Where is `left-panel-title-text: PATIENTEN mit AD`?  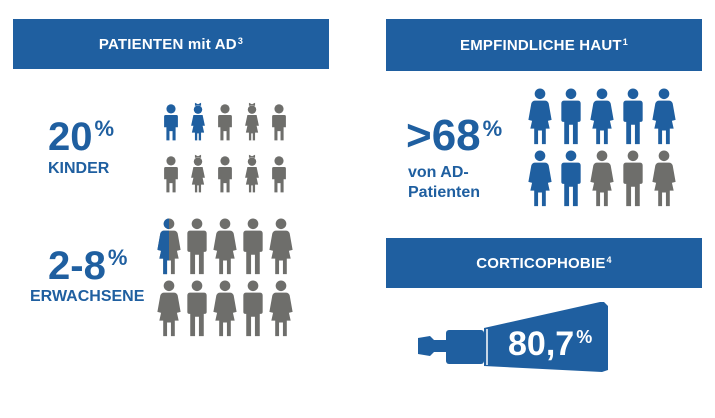 left-panel-title-text: PATIENTEN mit AD is located at coordinates (167, 44).